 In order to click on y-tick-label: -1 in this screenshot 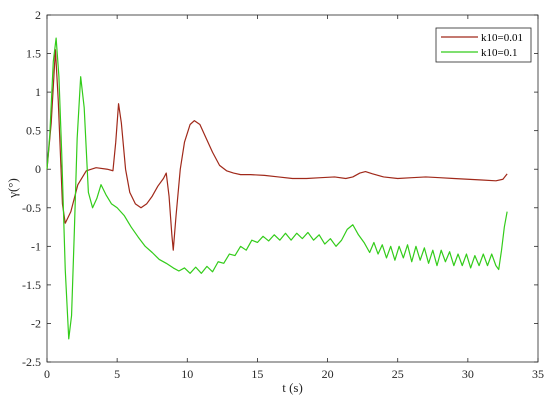, I will do `click(36, 246)`.